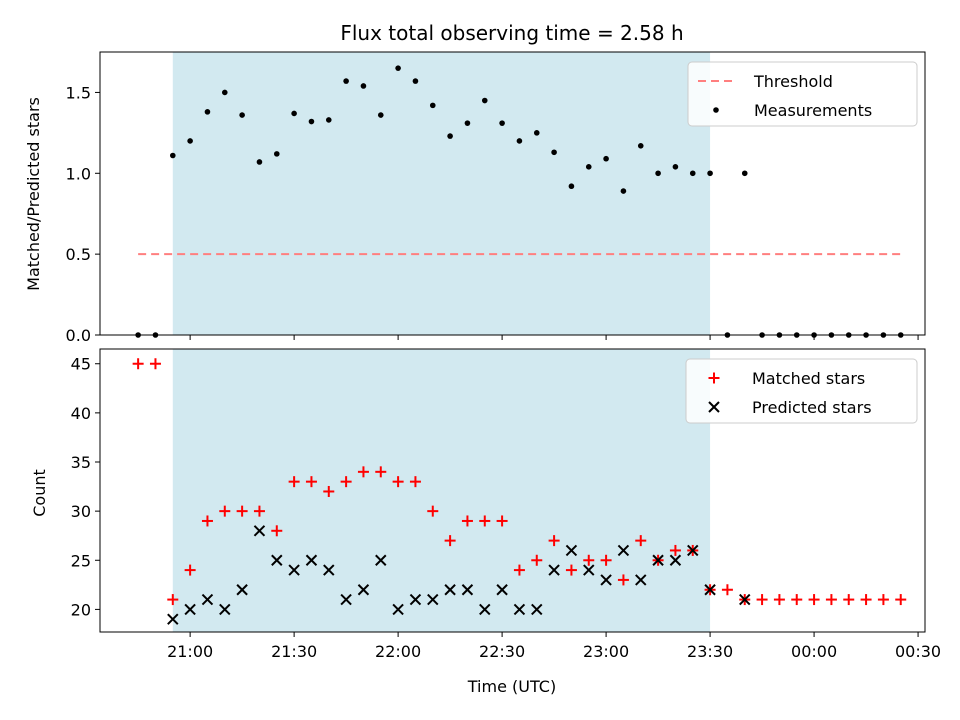 The height and width of the screenshot is (720, 960). Describe the element at coordinates (81, 560) in the screenshot. I see `bottom-y-tick-label: 25` at that location.